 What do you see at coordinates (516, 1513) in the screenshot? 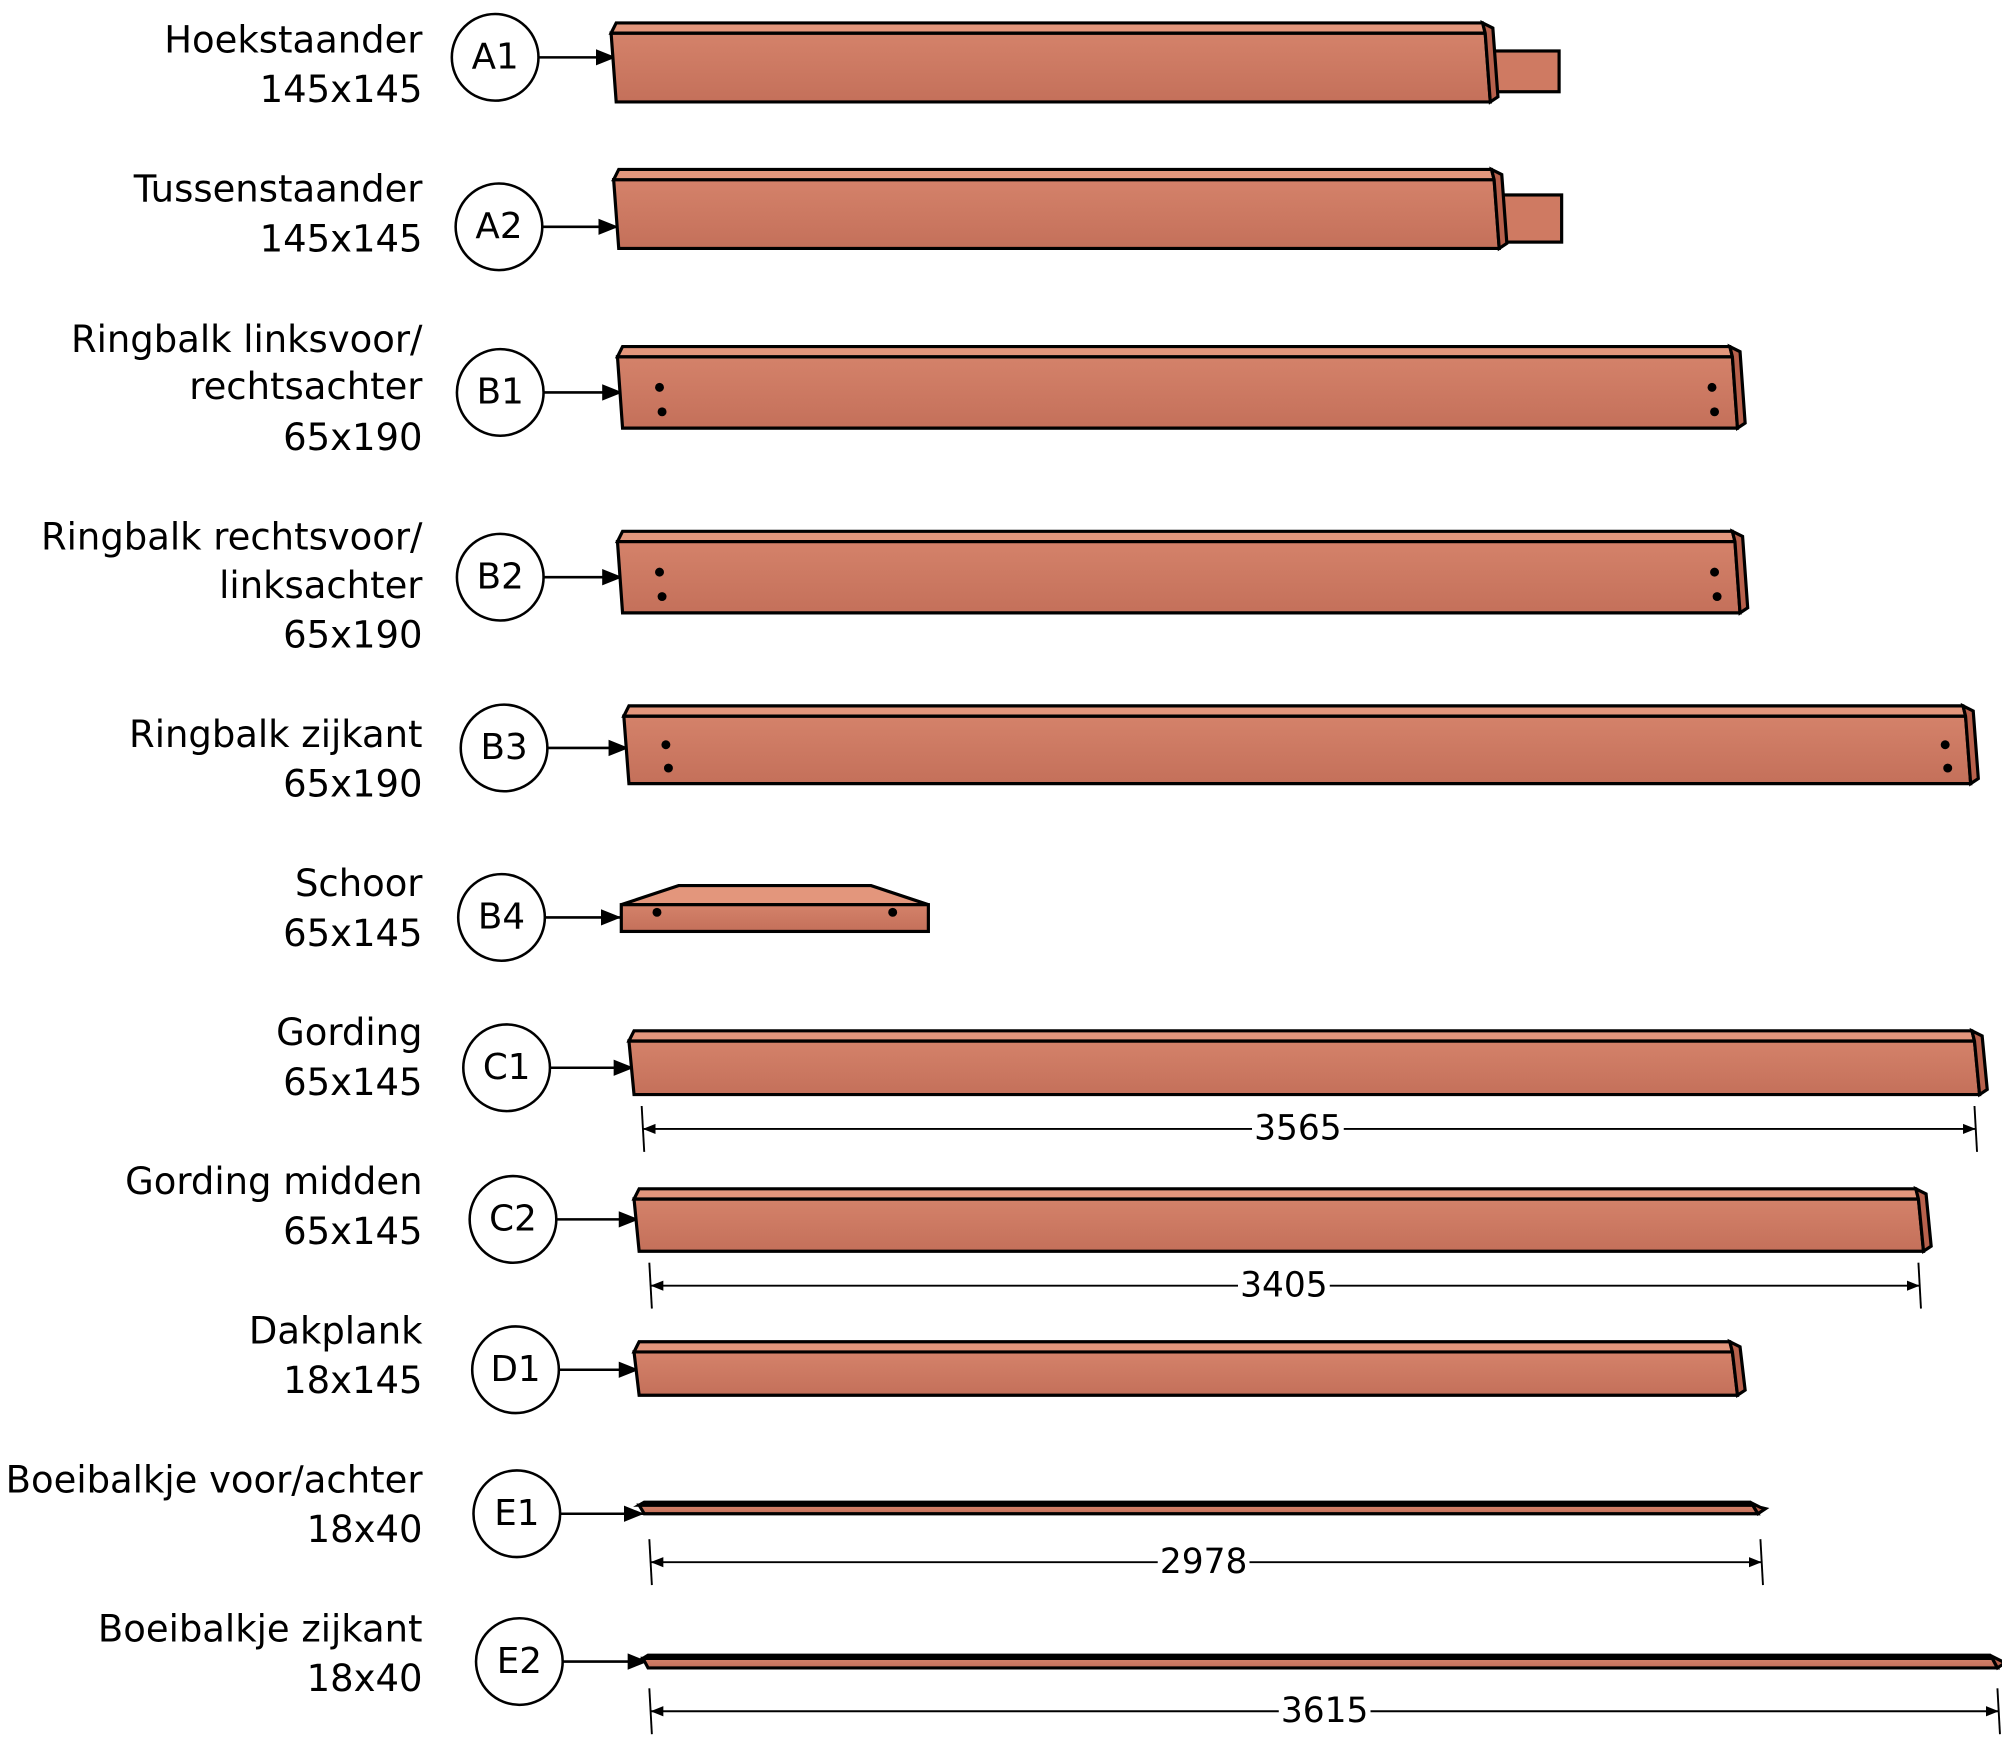
I see `part-code: E1` at bounding box center [516, 1513].